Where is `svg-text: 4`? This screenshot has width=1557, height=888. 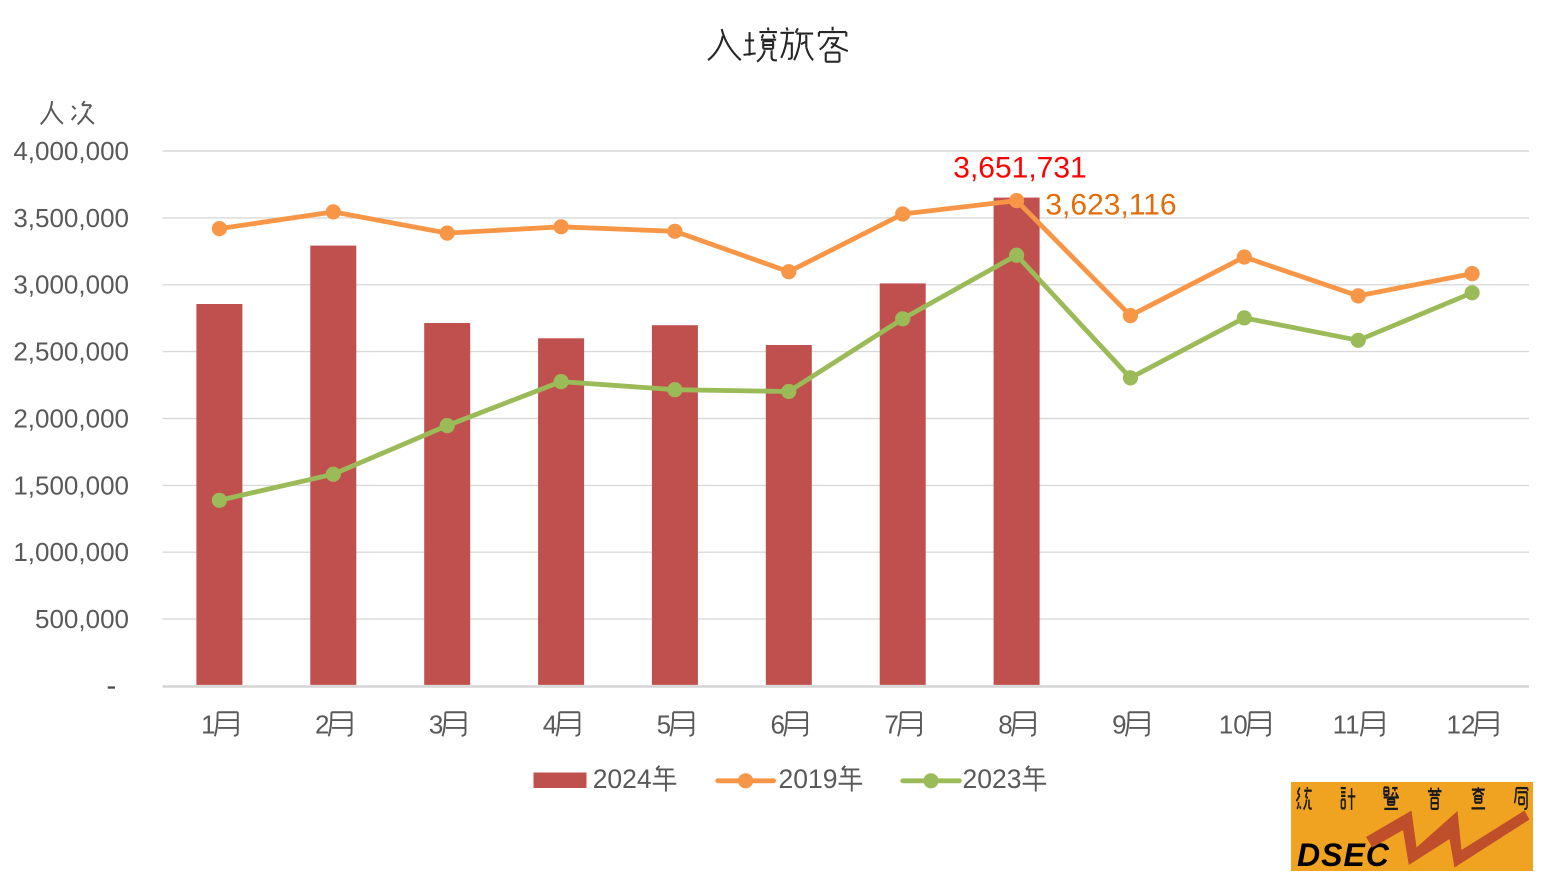
svg-text: 4 is located at coordinates (550, 725).